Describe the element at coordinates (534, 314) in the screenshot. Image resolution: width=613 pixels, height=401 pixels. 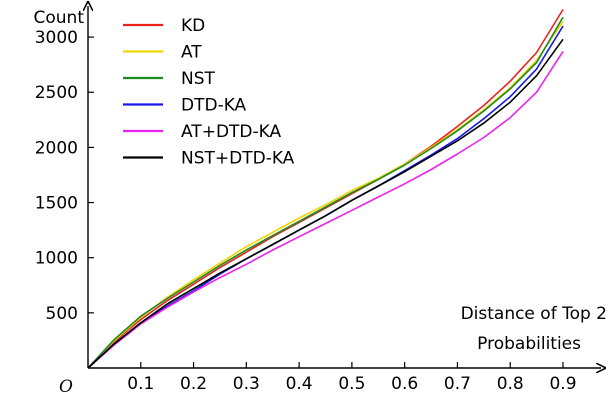
I see `x-axis-label-line-1: Distance of Top 2` at that location.